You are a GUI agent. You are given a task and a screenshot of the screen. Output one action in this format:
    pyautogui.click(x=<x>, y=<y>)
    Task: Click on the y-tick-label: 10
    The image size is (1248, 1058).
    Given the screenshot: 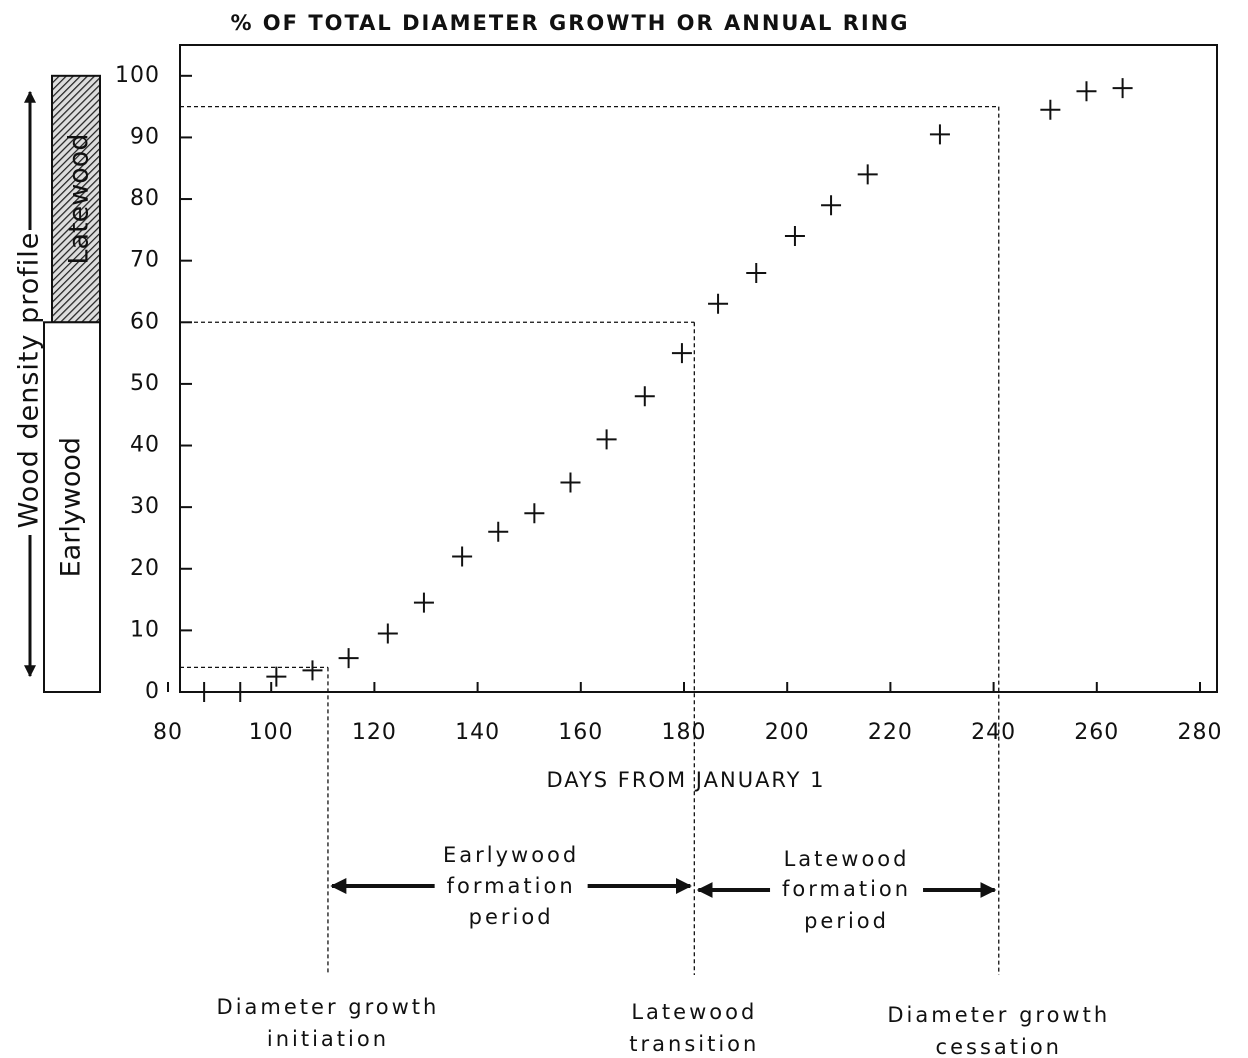 What is the action you would take?
    pyautogui.click(x=145, y=629)
    